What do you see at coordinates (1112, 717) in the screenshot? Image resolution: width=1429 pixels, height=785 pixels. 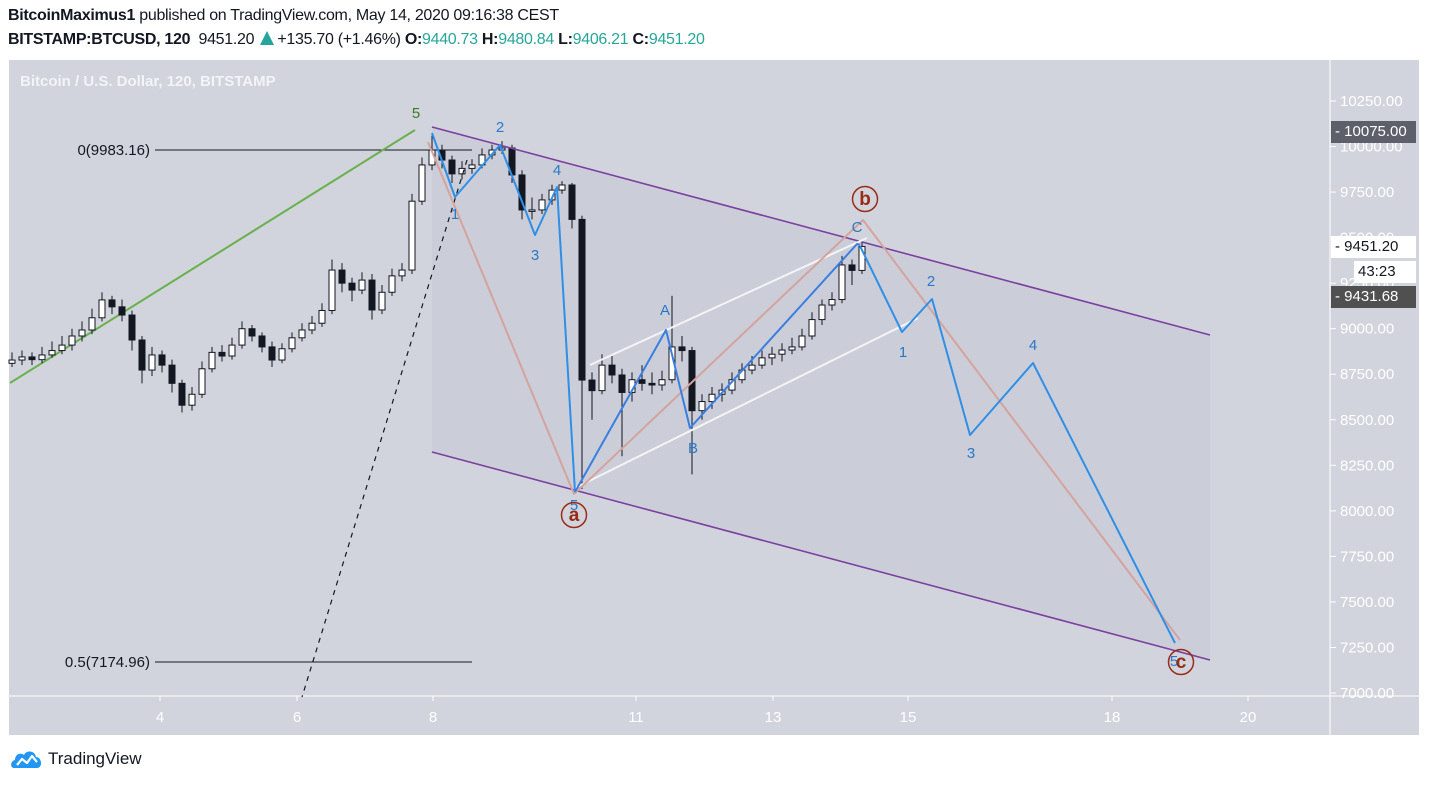 I see `time-tick-label: 18` at bounding box center [1112, 717].